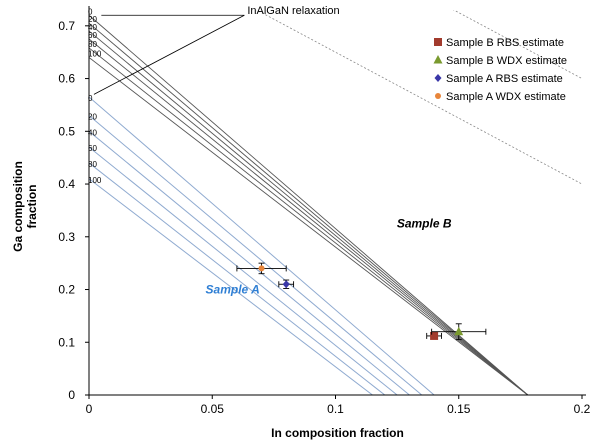  I want to click on relaxation-label-b: 40, so click(92, 27).